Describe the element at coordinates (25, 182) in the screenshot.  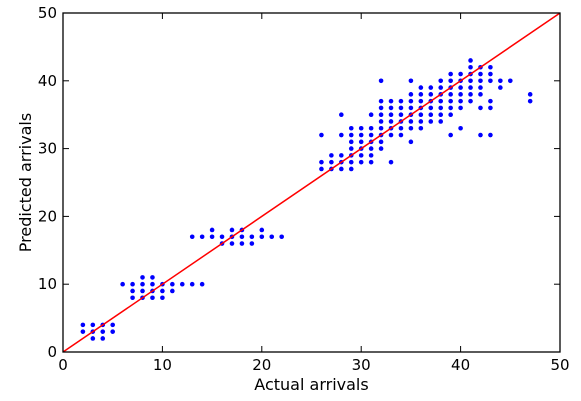
I see `y-axis-title: Predicted arrivals` at that location.